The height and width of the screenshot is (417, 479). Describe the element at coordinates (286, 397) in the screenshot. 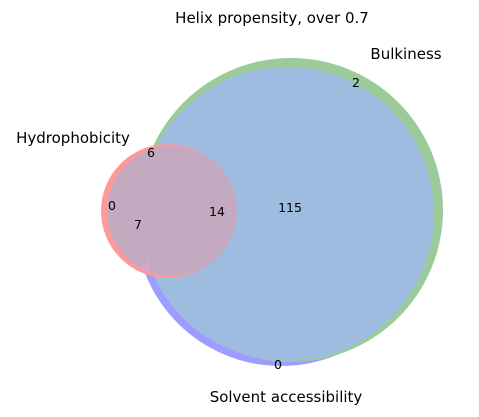

I see `set-label-solvent-accessibility: Solvent accessibility` at that location.